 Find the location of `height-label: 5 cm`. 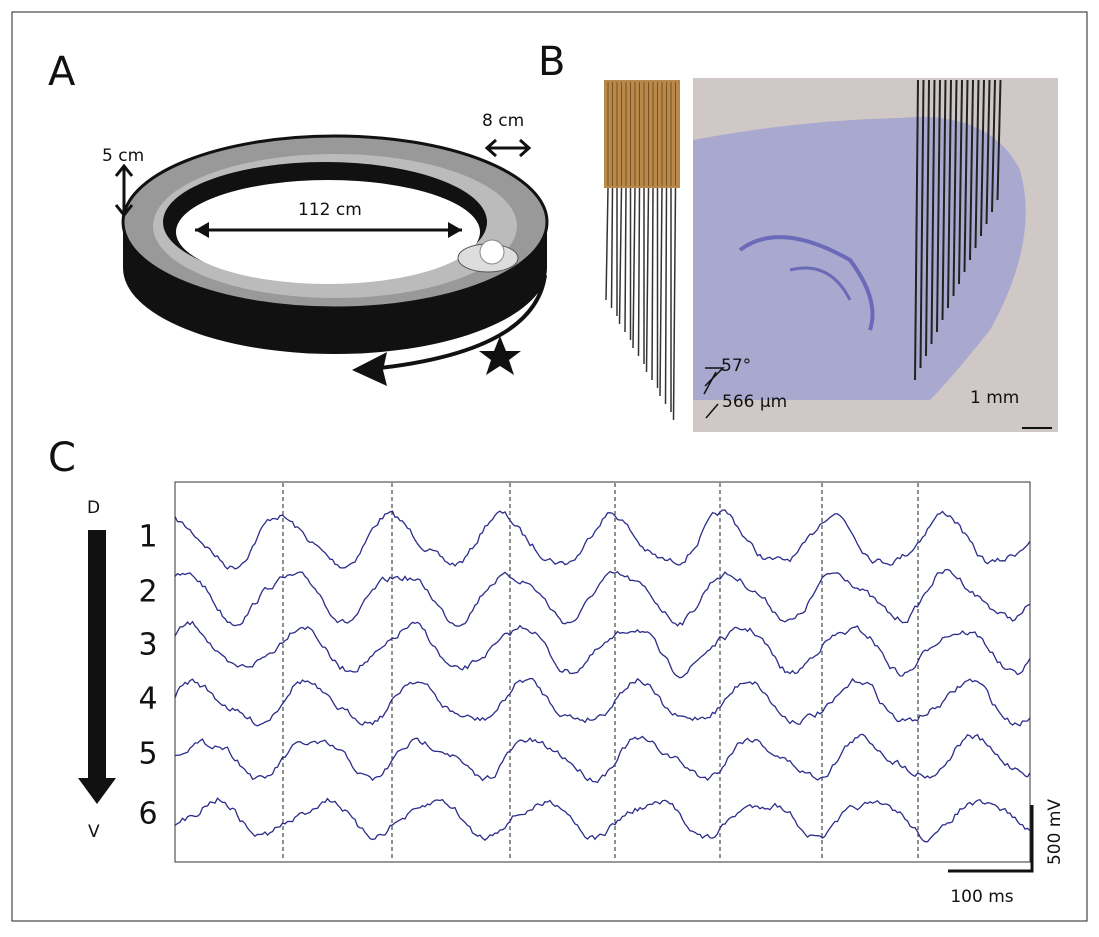

height-label: 5 cm is located at coordinates (123, 156).